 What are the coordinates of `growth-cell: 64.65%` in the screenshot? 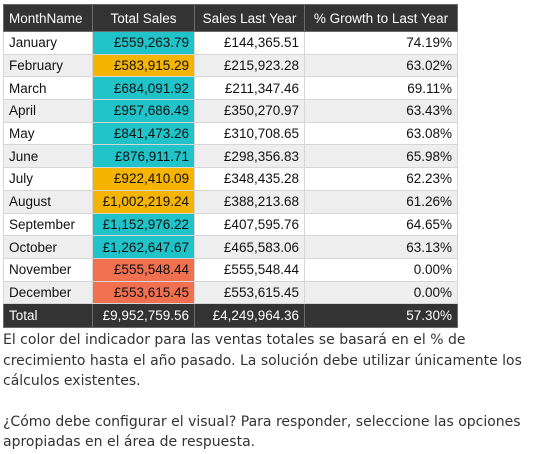 It's located at (381, 224).